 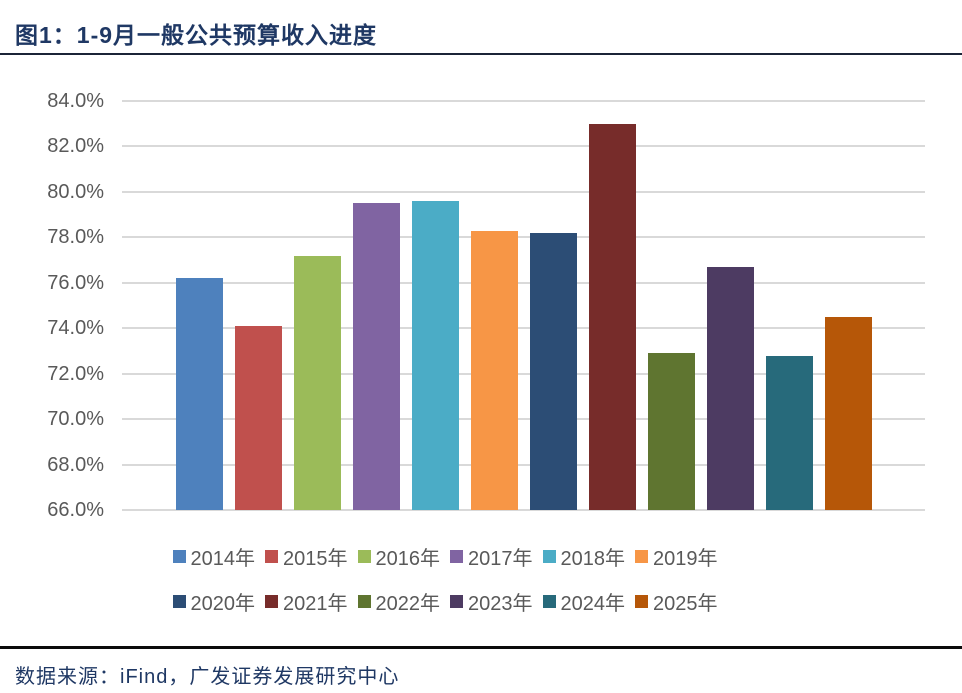 I want to click on legend-swatch-2020年, so click(x=179, y=601).